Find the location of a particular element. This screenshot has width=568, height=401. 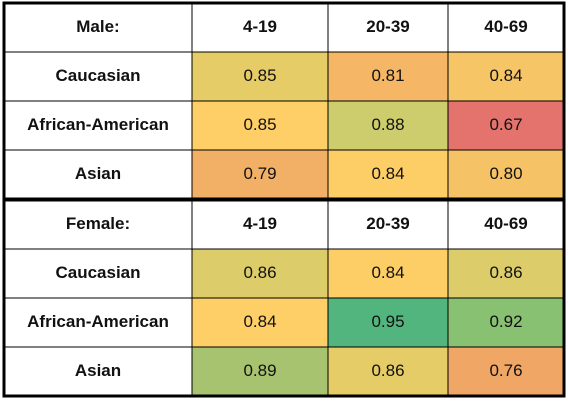

table-title: Male: is located at coordinates (97, 26).